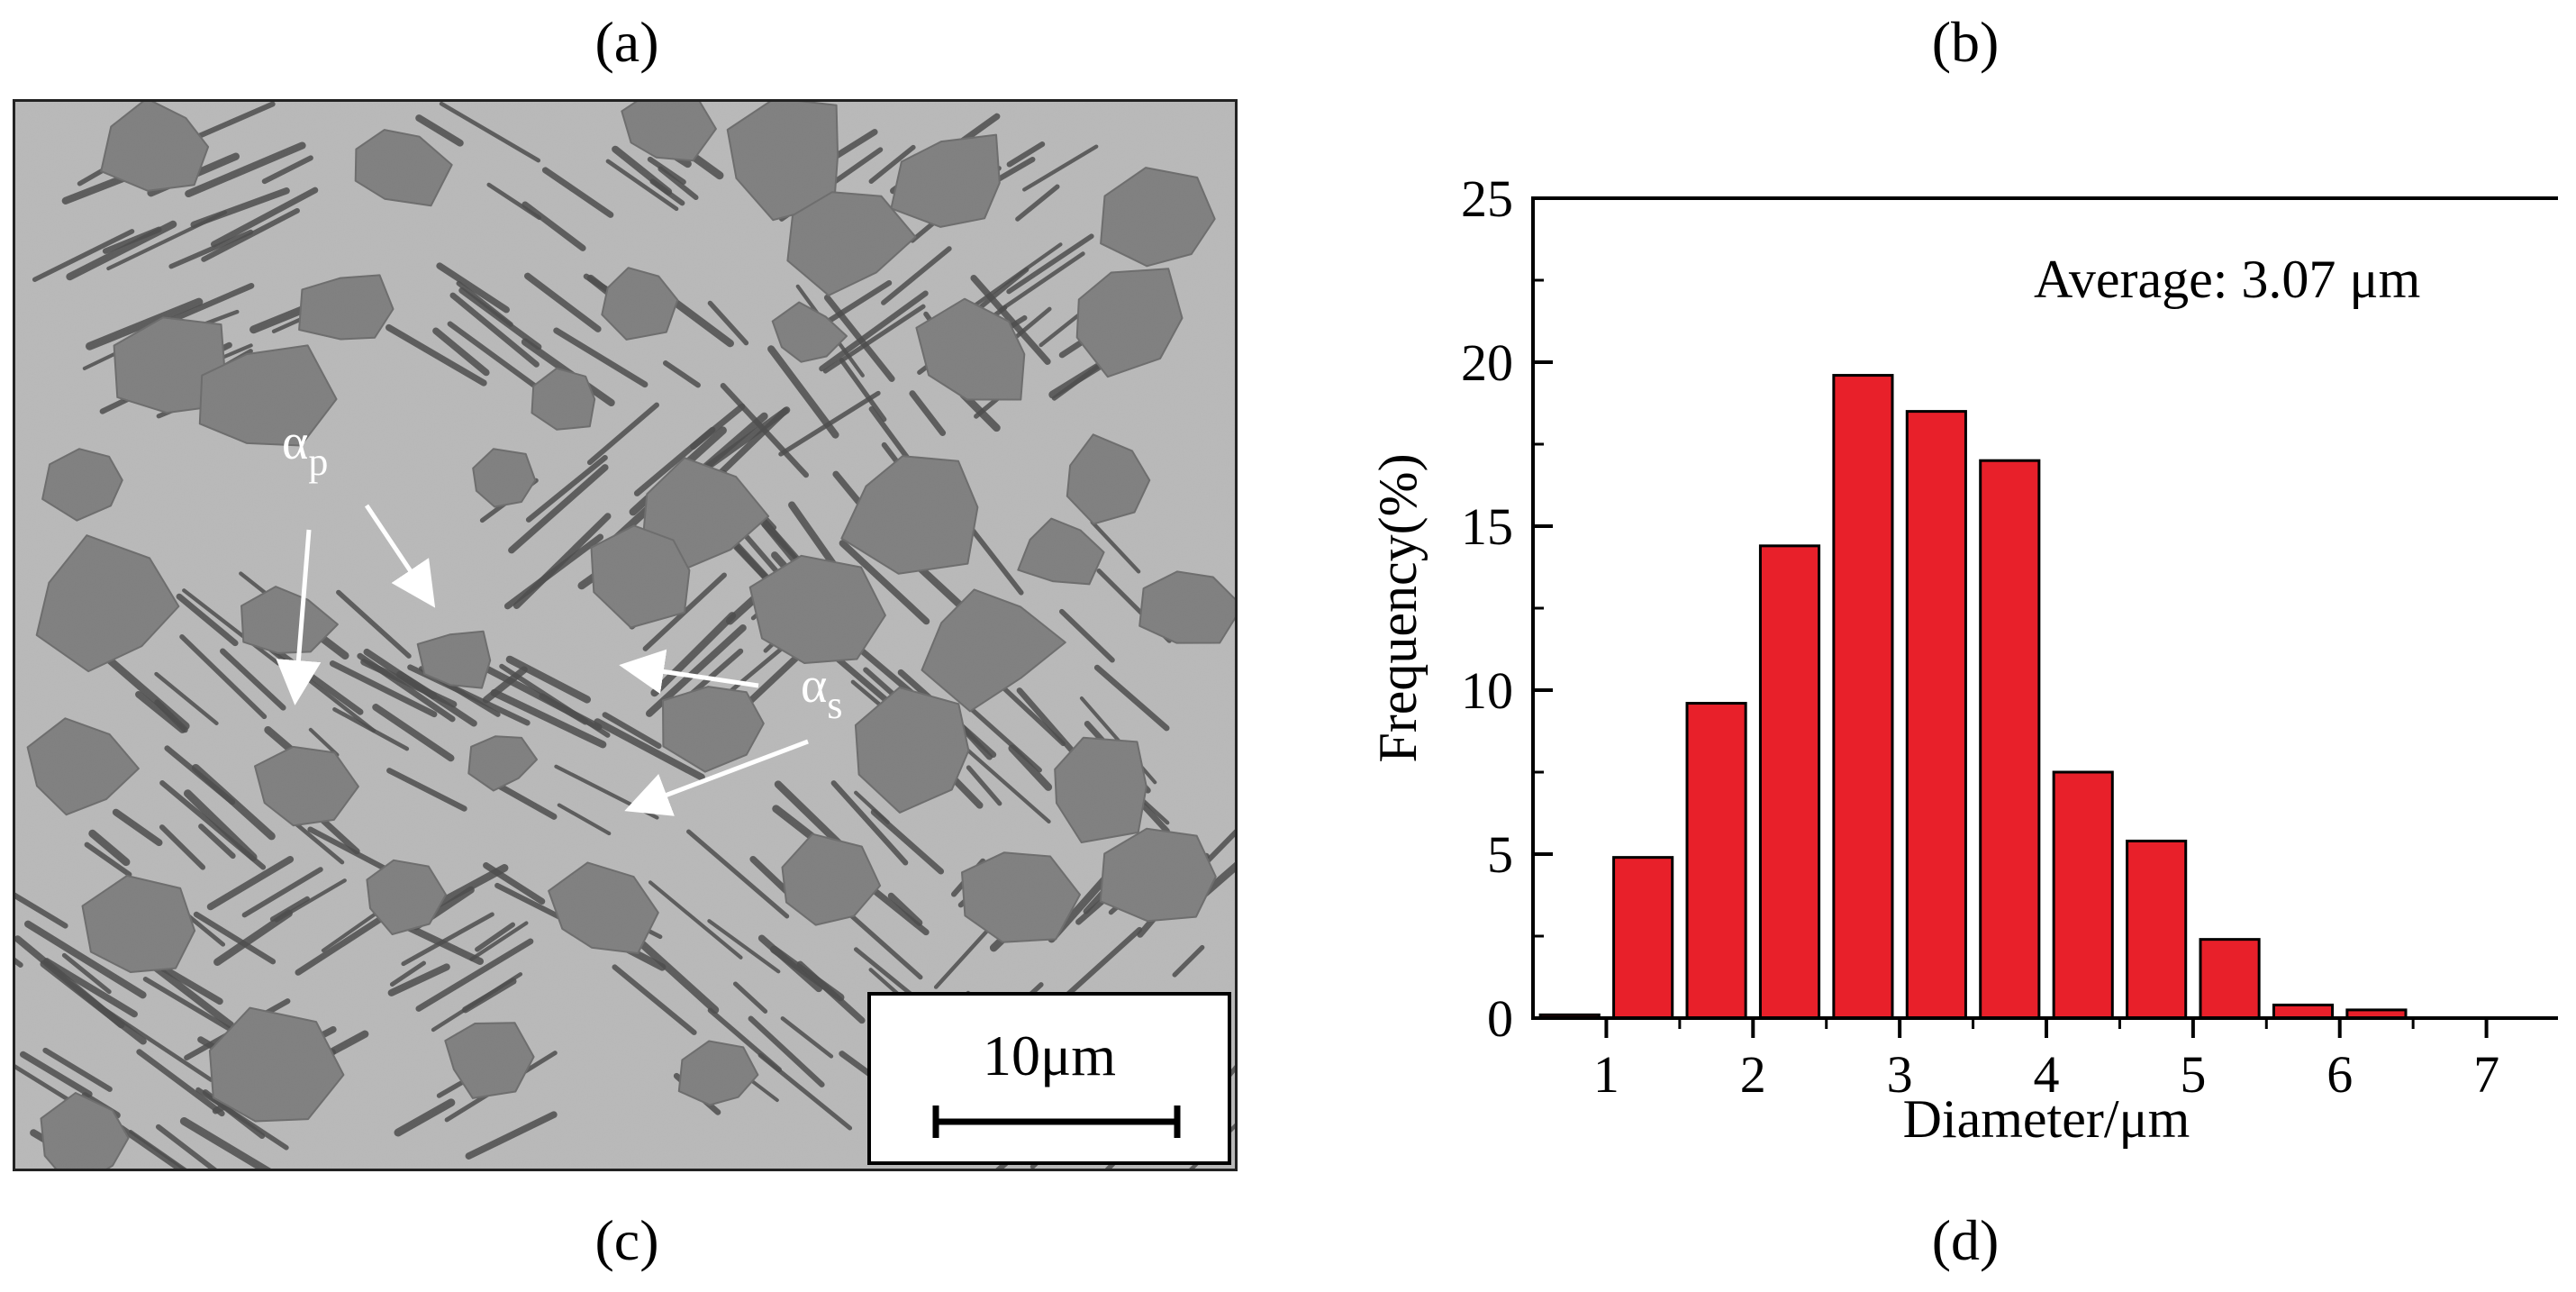 The image size is (2576, 1292). What do you see at coordinates (2047, 1074) in the screenshot?
I see `x-tick-label: 4` at bounding box center [2047, 1074].